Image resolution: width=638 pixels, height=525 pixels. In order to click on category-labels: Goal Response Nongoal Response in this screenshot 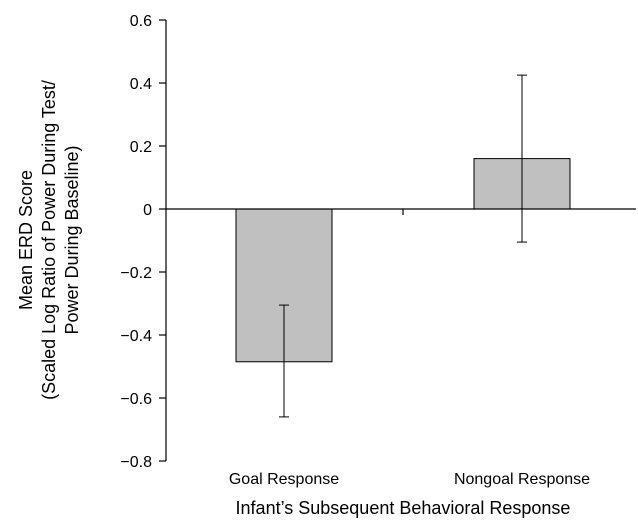, I will do `click(409, 479)`.